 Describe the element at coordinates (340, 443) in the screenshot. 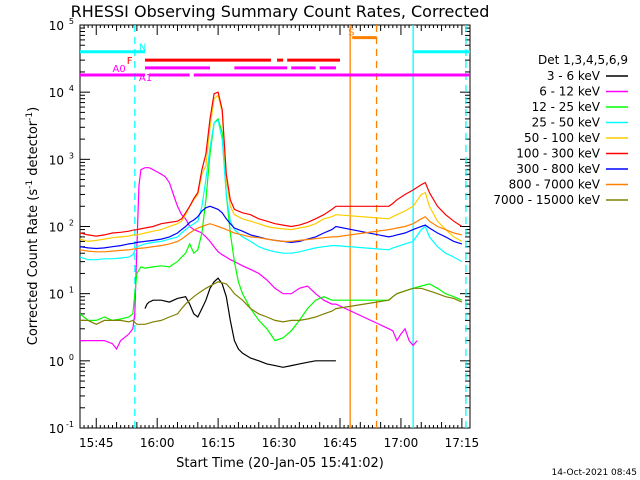

I see `x-tick-label: 16:45` at that location.